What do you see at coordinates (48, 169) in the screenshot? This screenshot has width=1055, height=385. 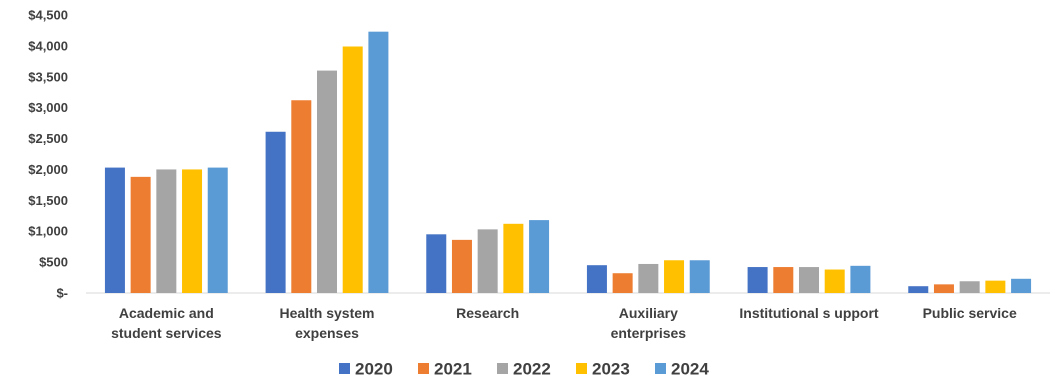 I see `y-tick-label: $2,000` at bounding box center [48, 169].